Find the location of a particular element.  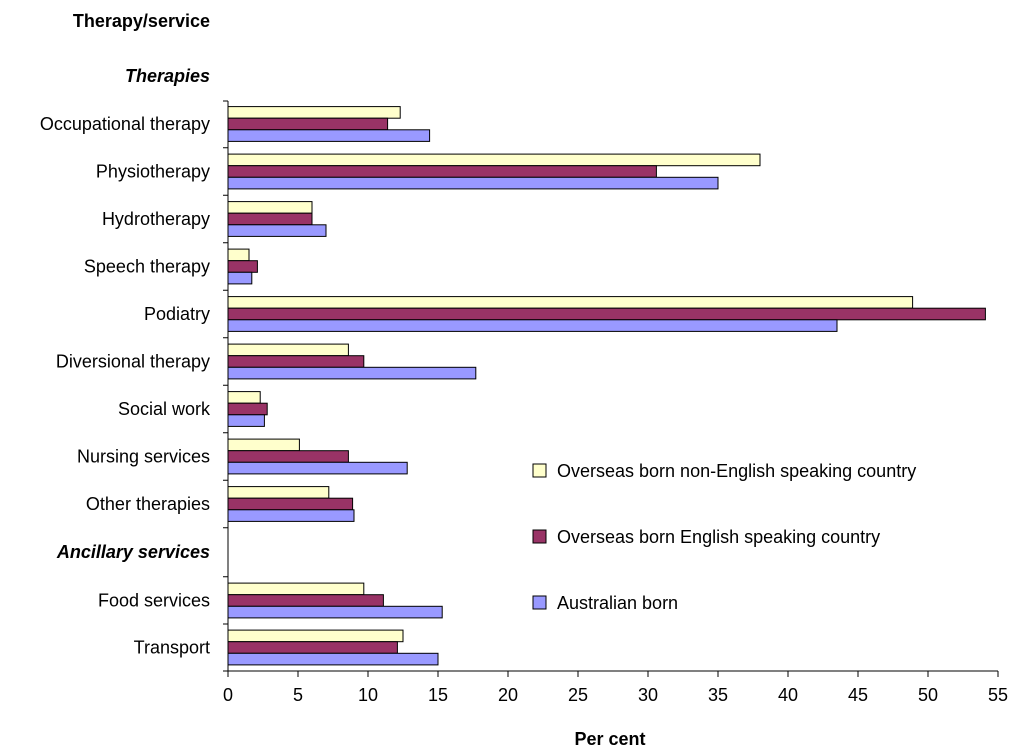

x-tick-label: 40 is located at coordinates (788, 695).